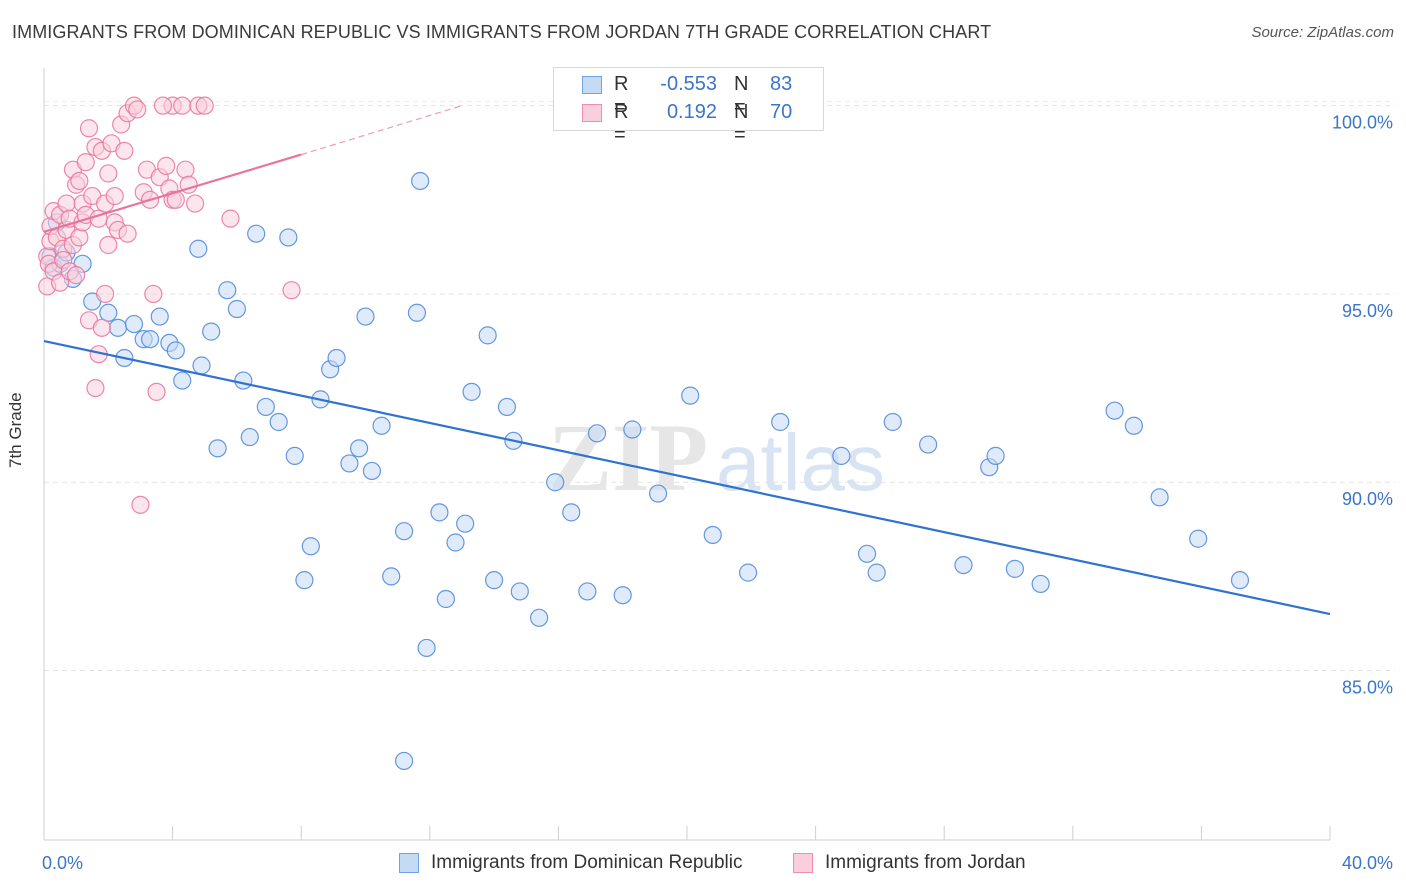 The image size is (1406, 892). Describe the element at coordinates (688, 106) in the screenshot. I see `stats-legend: R = -0.553 N = 83 R = 0.192 N = 70` at that location.